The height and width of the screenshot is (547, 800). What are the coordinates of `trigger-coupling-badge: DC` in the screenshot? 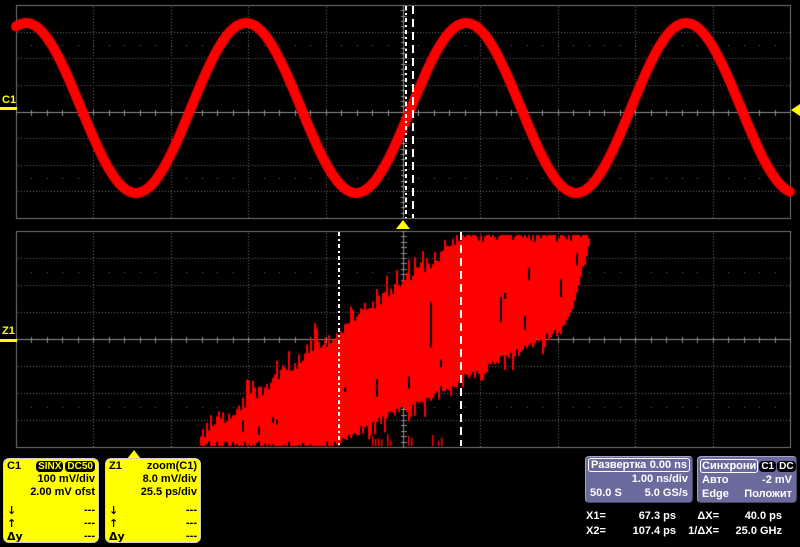 It's located at (786, 466).